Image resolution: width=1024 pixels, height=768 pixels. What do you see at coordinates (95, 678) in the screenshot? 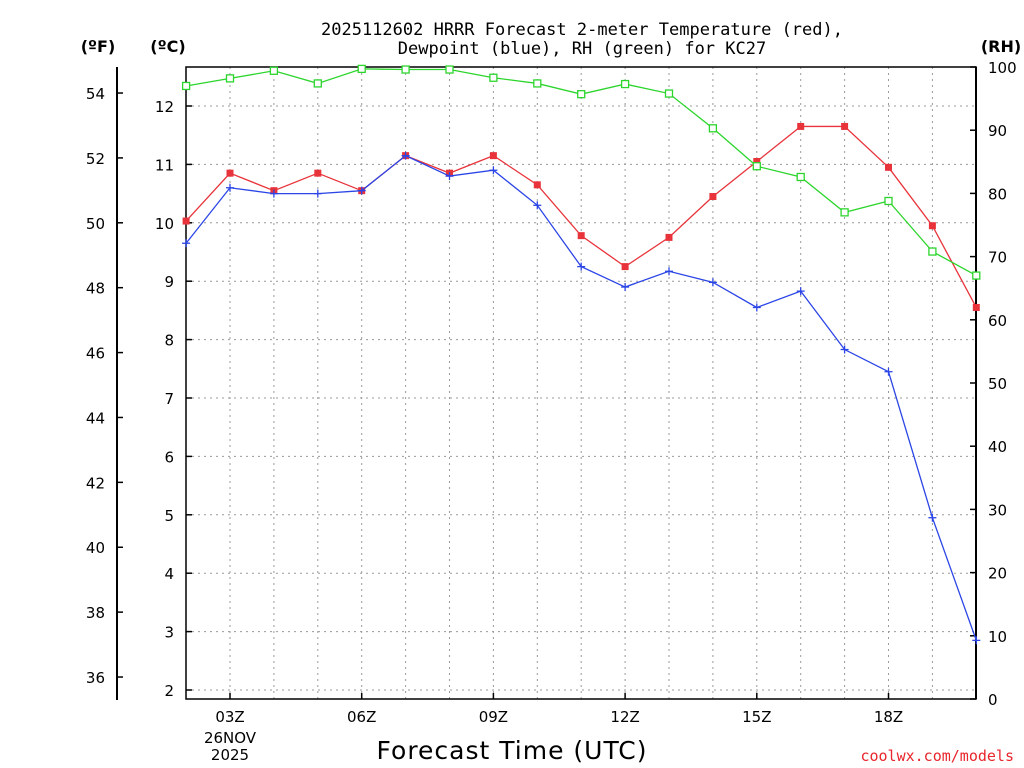
I see `fahrenheit-tick-label: 36` at bounding box center [95, 678].